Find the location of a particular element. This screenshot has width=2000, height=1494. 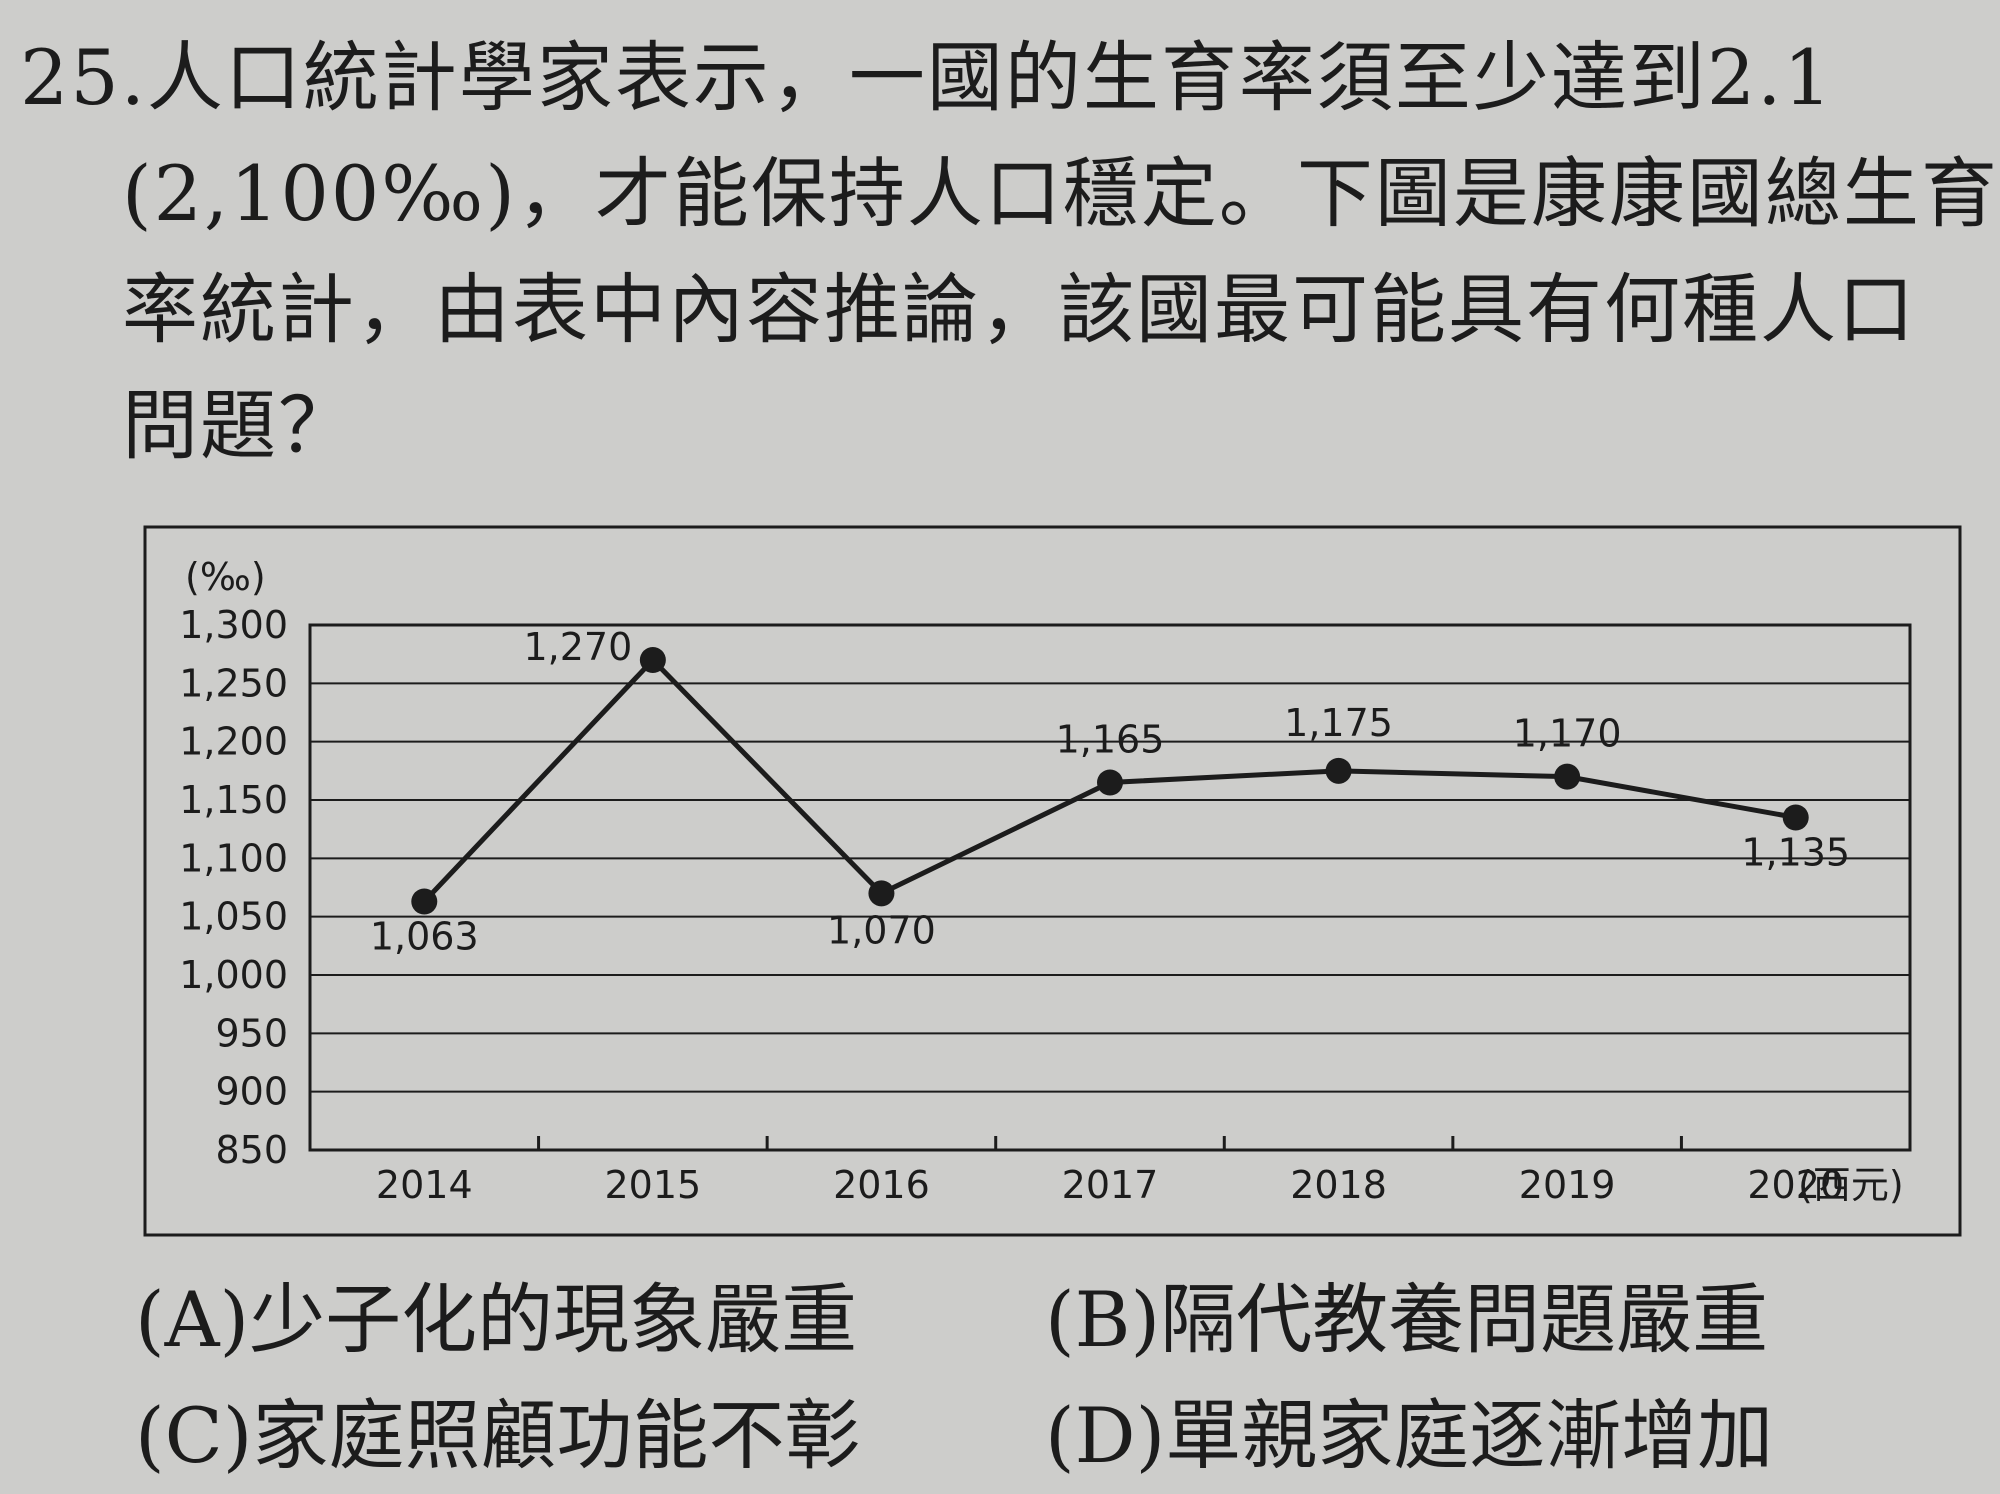

data-label: 1,063 is located at coordinates (424, 937).